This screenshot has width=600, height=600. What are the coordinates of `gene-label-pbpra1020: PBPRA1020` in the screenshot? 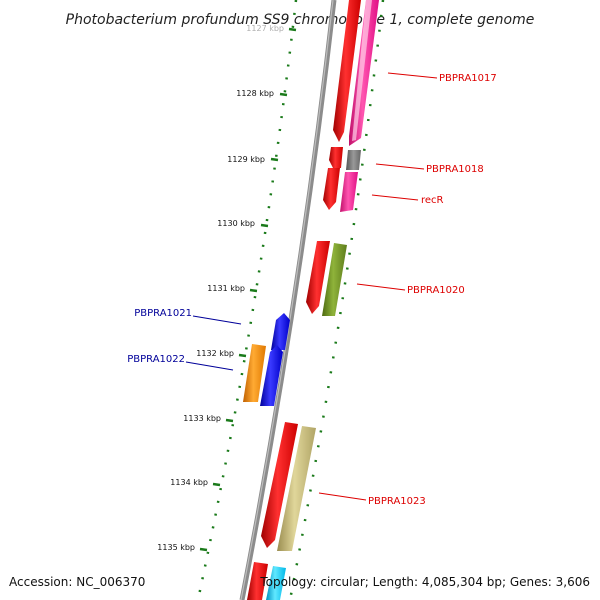 It's located at (436, 290).